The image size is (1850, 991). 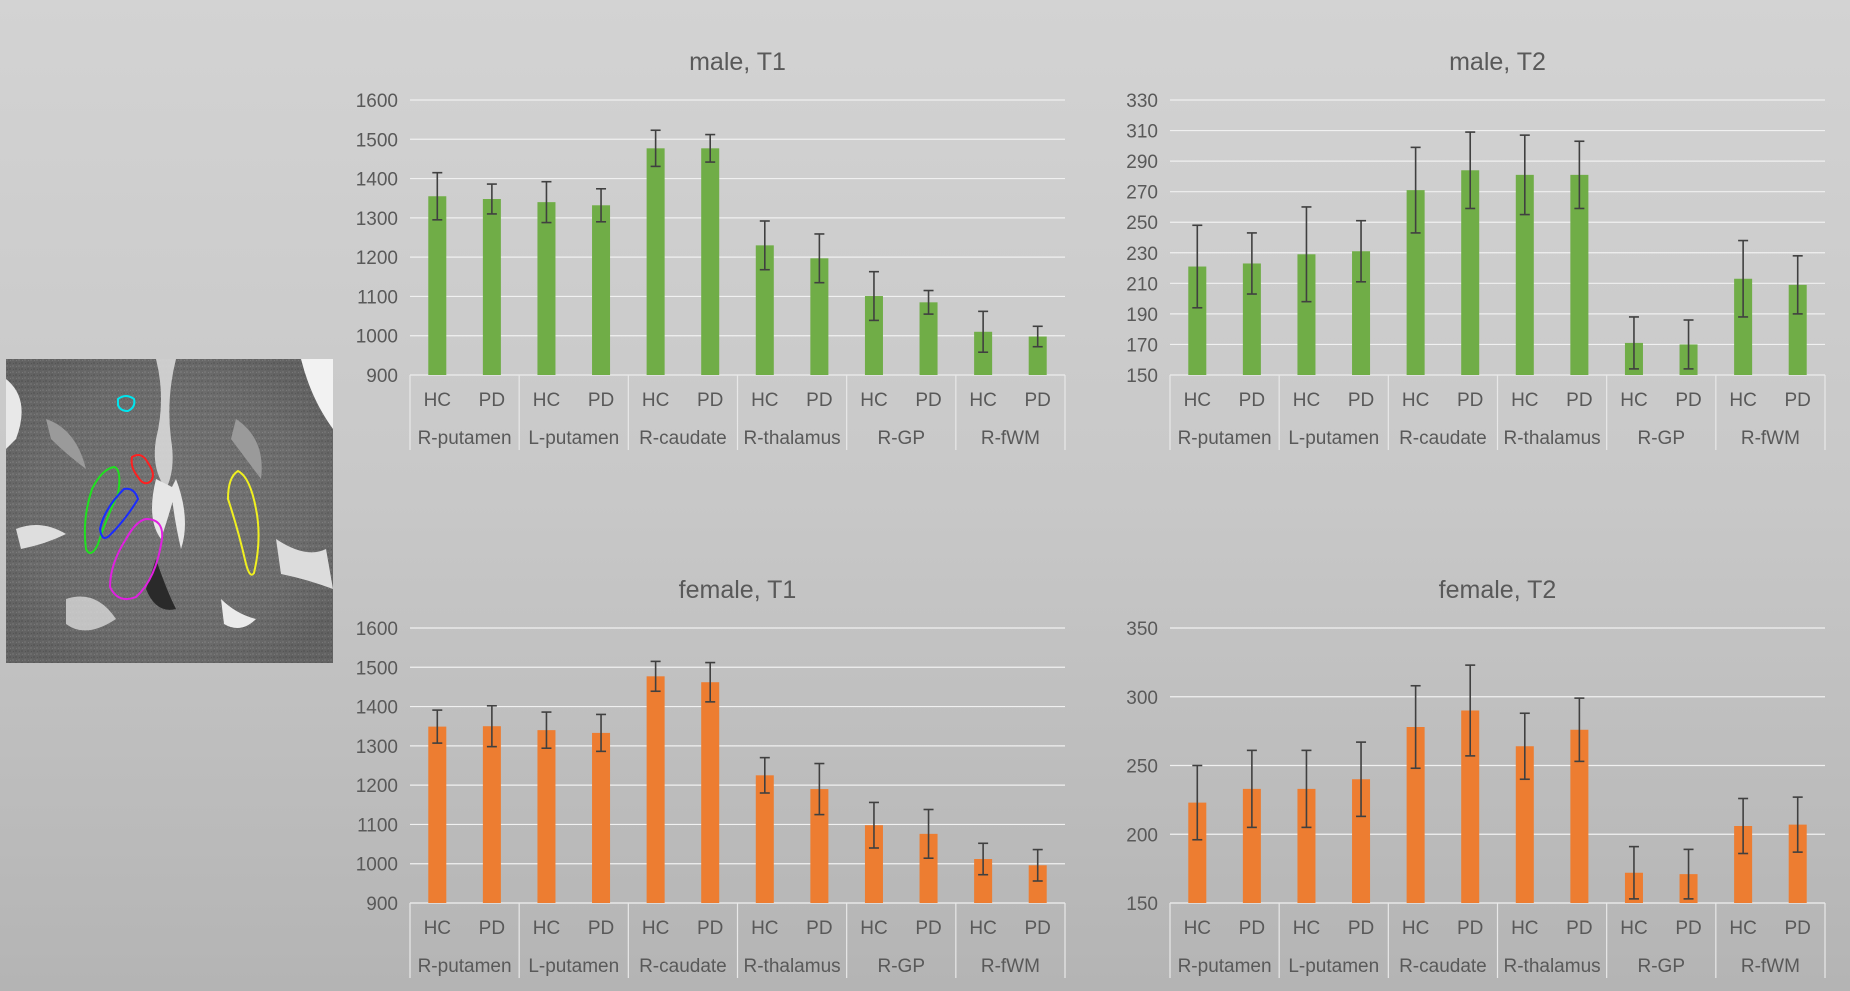 I want to click on y-tick-label: 1300, so click(x=377, y=747).